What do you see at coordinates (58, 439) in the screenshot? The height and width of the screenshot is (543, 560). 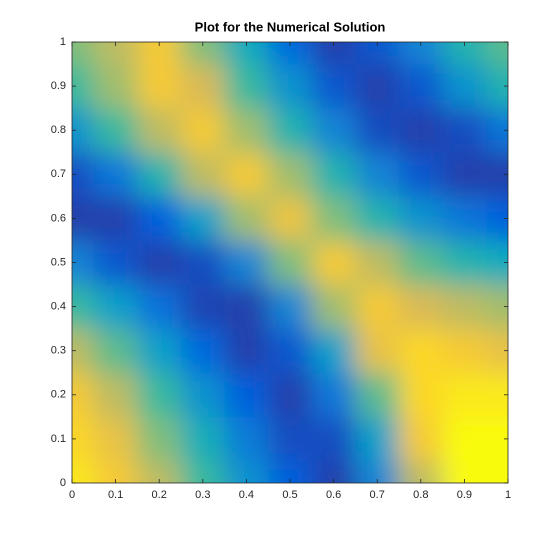 I see `y-tick-label: 0.1` at bounding box center [58, 439].